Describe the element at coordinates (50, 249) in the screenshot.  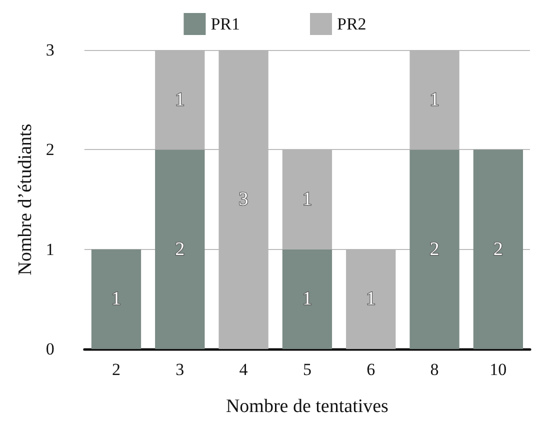
I see `y-tick-label: 1` at that location.